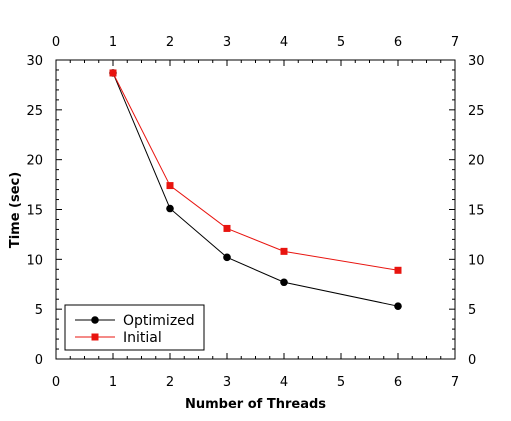 This screenshot has height=421, width=511. Describe the element at coordinates (455, 42) in the screenshot. I see `x-top-tick-label: 7` at that location.